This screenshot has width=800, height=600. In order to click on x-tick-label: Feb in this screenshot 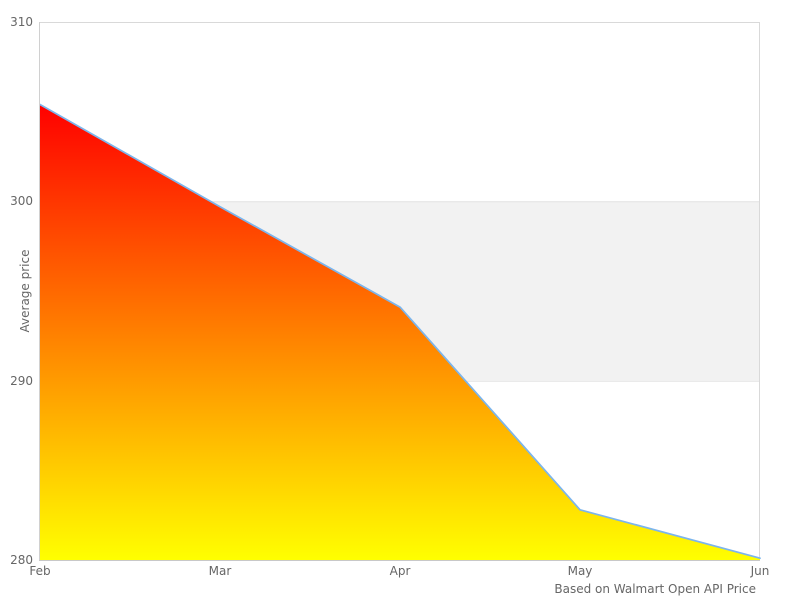, I will do `click(40, 571)`.